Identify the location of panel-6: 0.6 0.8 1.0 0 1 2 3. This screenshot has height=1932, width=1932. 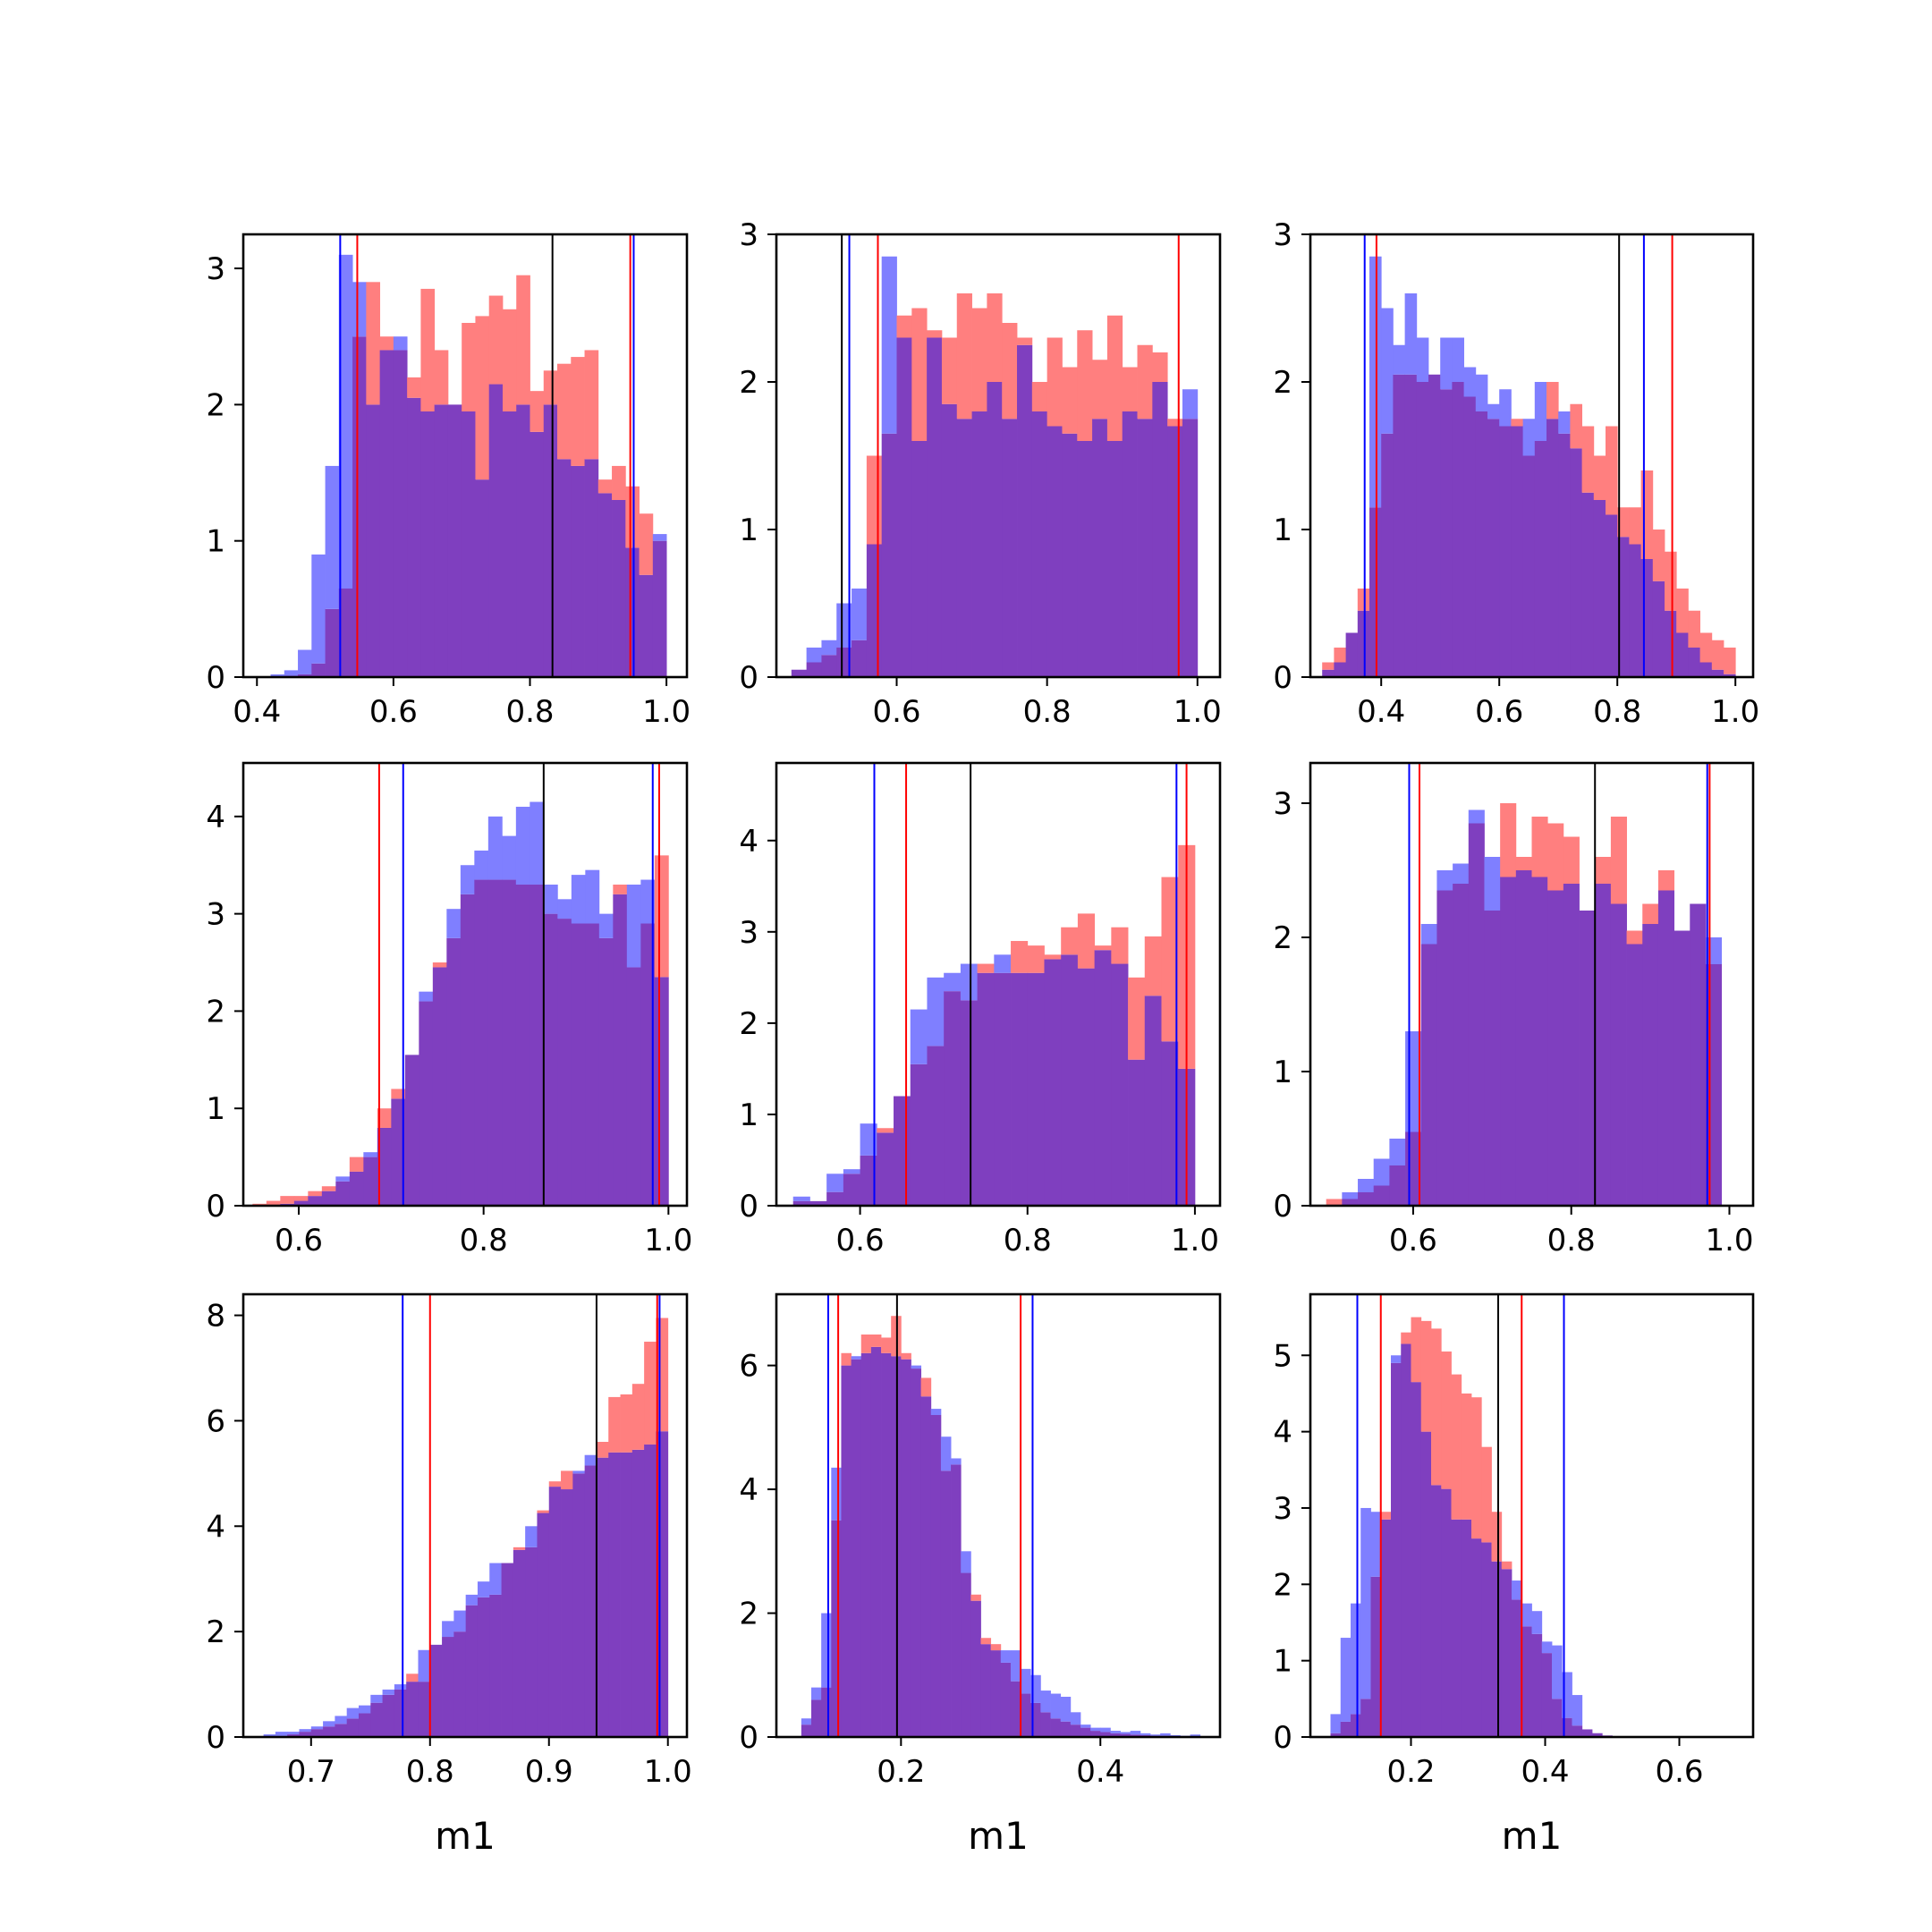
(1514, 1009).